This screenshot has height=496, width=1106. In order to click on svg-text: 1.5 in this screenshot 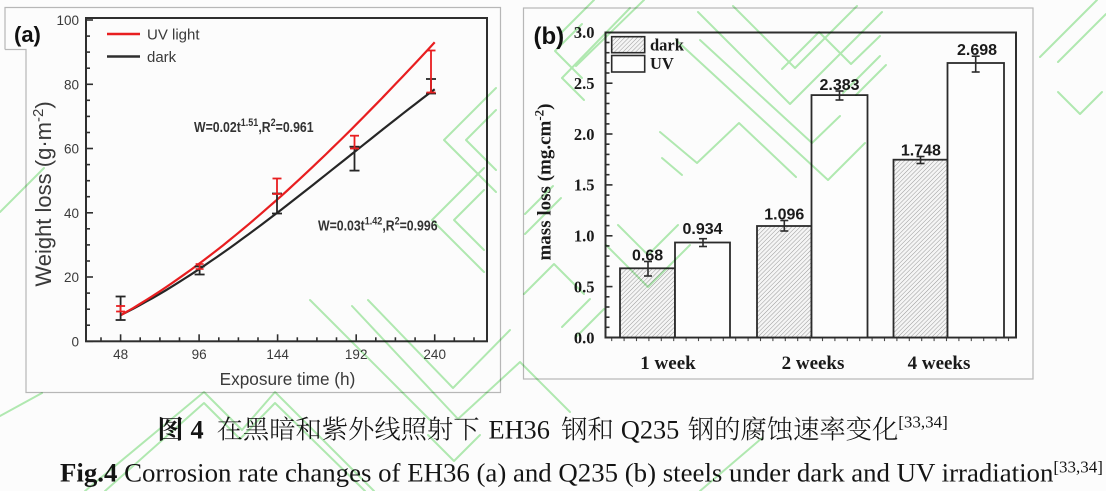, I will do `click(584, 185)`.